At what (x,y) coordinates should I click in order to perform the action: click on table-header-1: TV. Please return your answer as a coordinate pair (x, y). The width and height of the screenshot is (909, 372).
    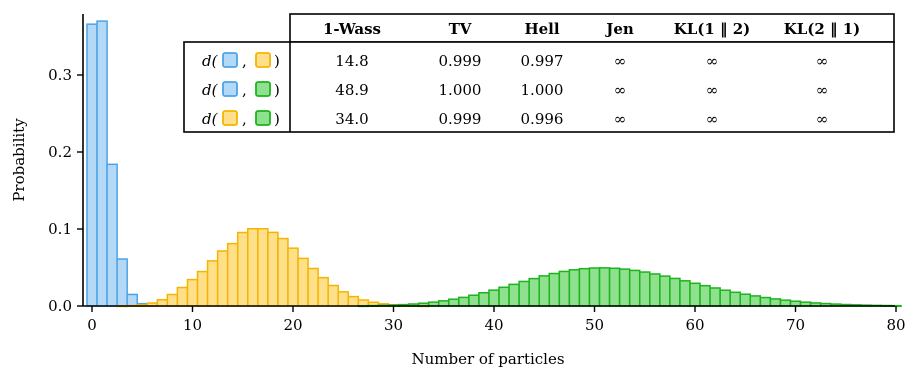
    Looking at the image, I should click on (460, 29).